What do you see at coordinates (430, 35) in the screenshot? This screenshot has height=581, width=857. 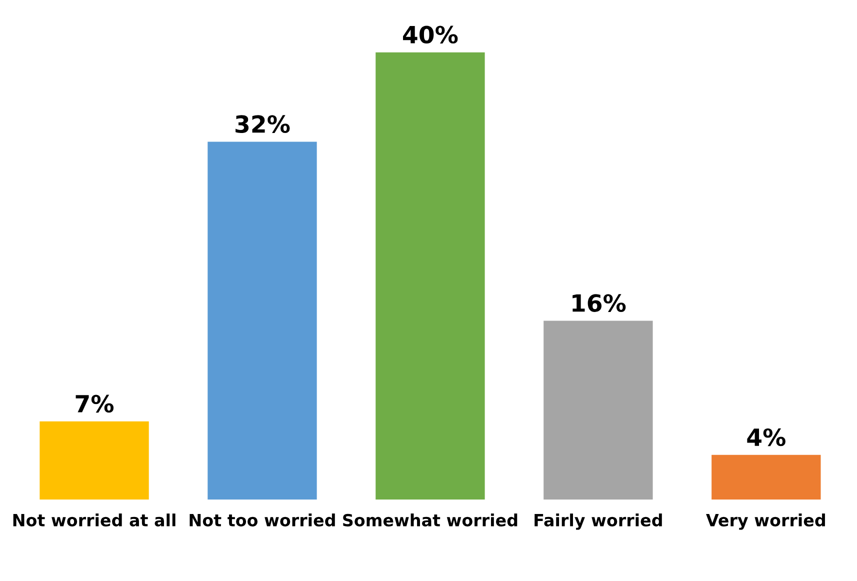 I see `data-label: 40%` at bounding box center [430, 35].